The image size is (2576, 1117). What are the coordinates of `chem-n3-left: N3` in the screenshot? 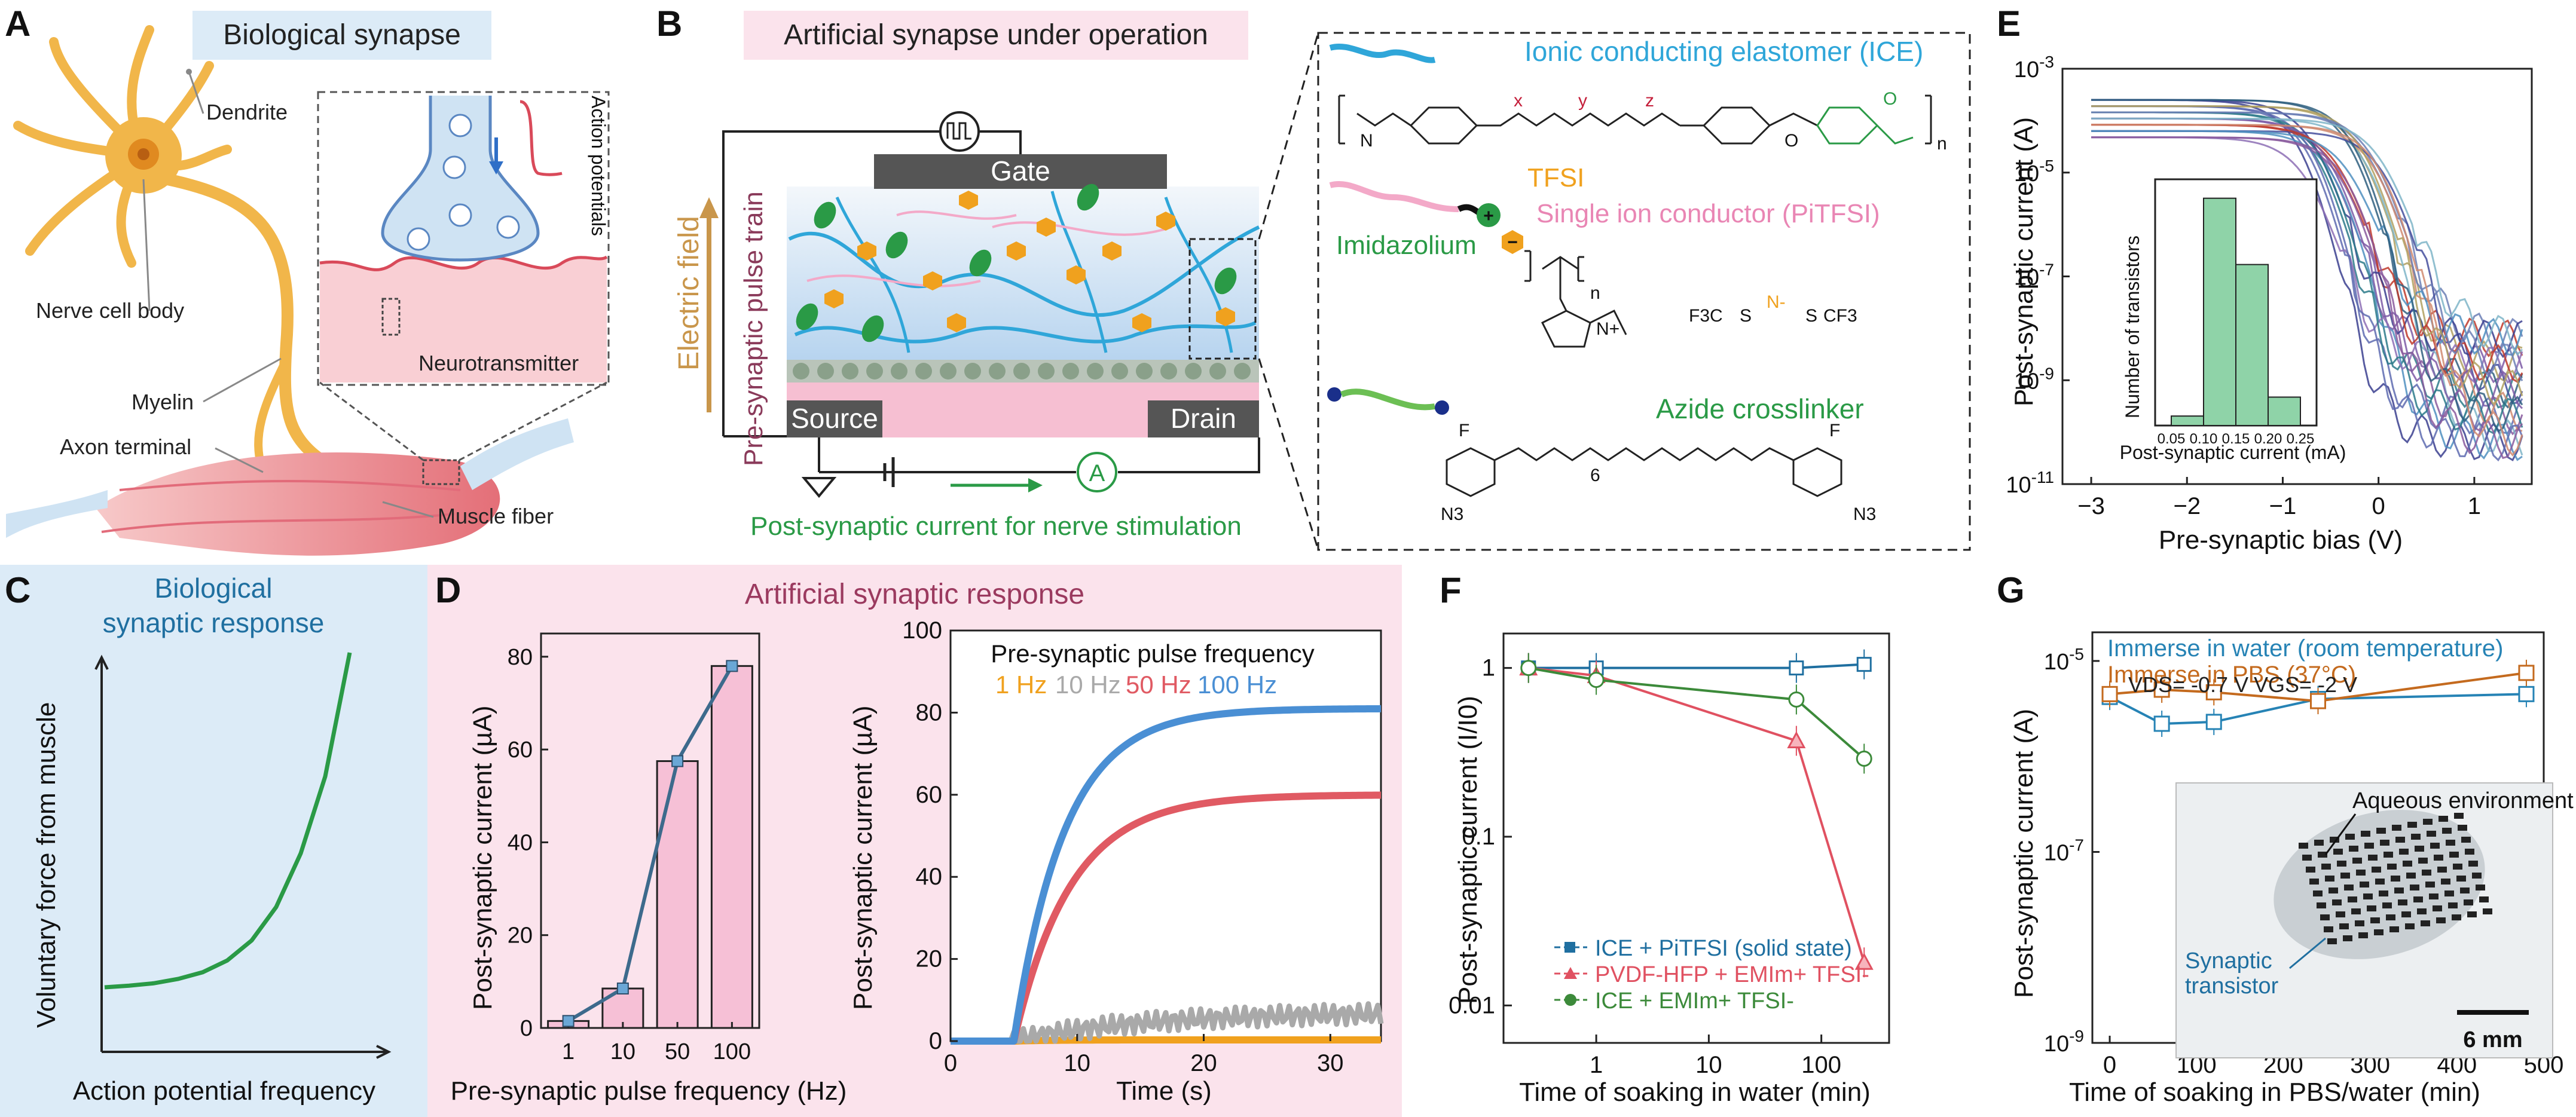 It's located at (1452, 514).